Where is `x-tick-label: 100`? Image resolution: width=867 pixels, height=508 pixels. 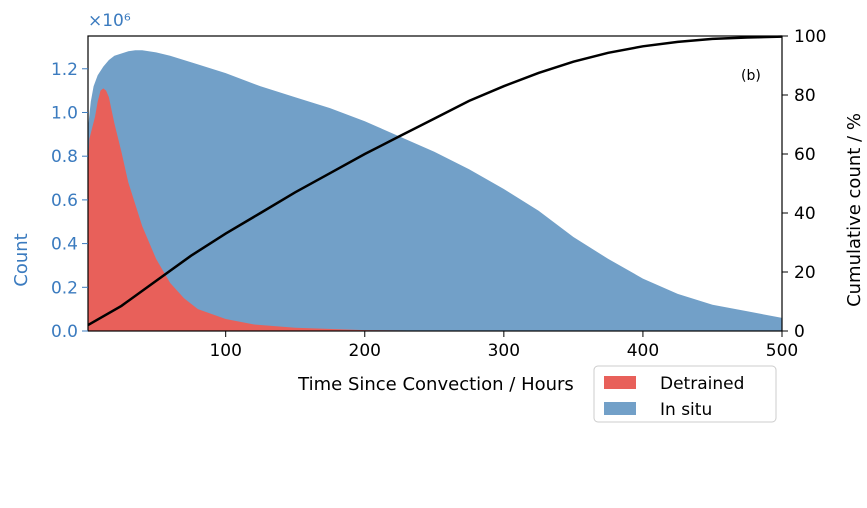 x-tick-label: 100 is located at coordinates (225, 351).